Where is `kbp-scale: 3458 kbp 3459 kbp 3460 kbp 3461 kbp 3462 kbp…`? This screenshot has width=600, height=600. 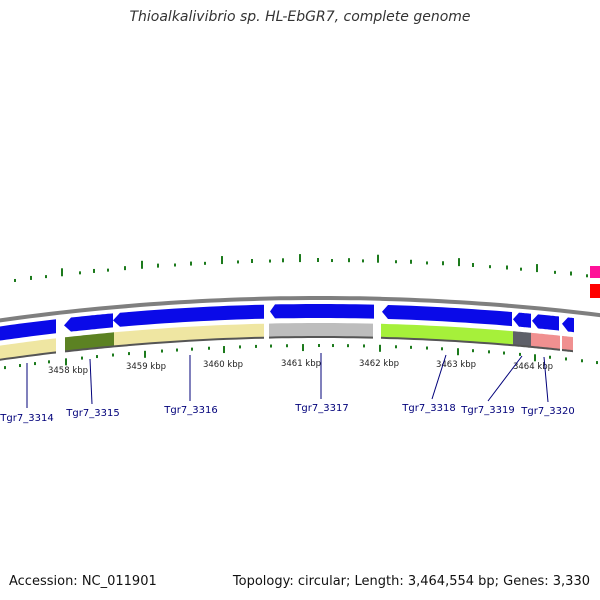
kbp-scale: 3458 kbp 3459 kbp 3460 kbp 3461 kbp 3462 kbp… is located at coordinates (300, 367).